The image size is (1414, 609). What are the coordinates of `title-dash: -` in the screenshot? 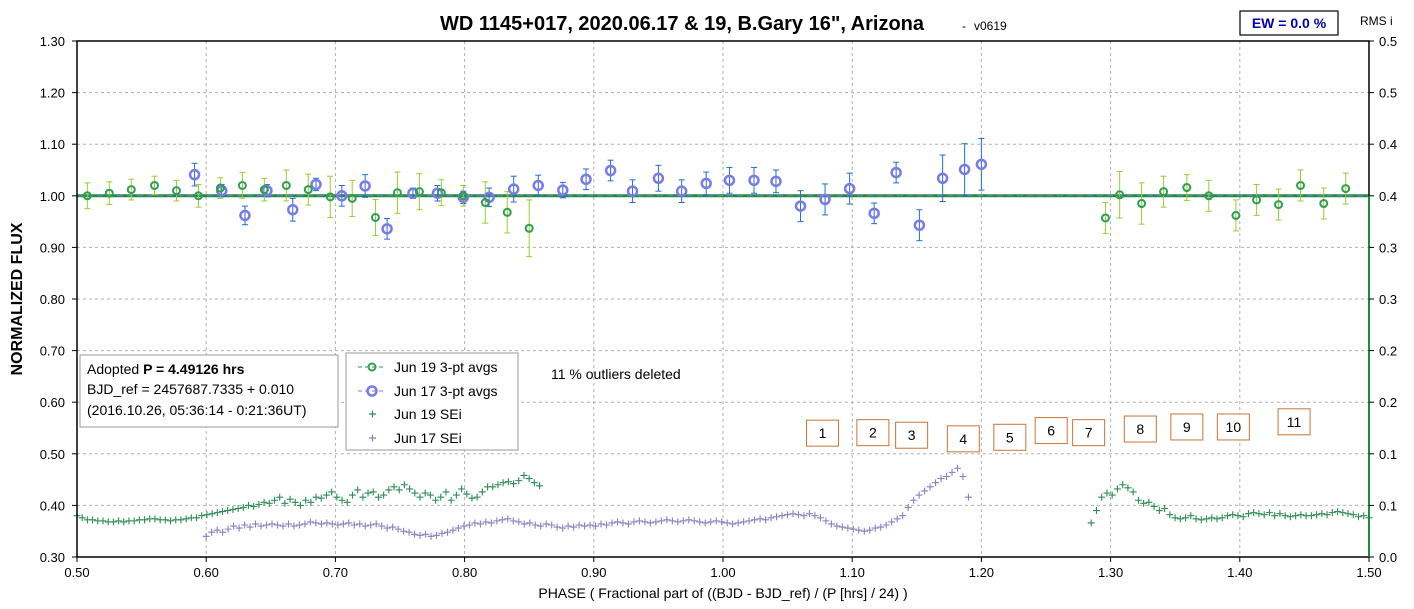 It's located at (964, 26).